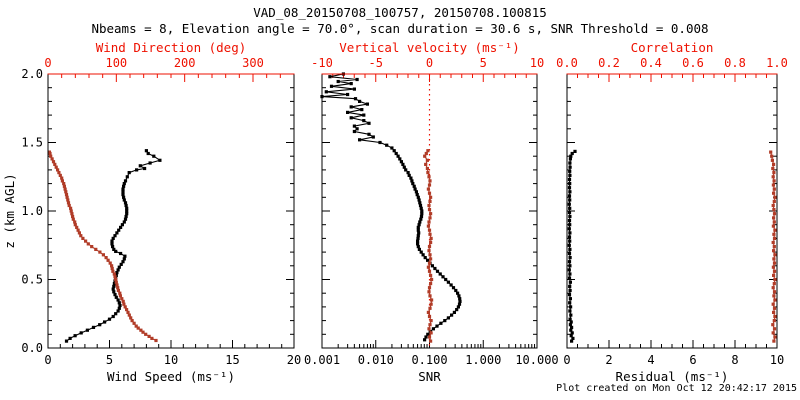 This screenshot has height=400, width=800. I want to click on series-wind-speed, so click(113, 246).